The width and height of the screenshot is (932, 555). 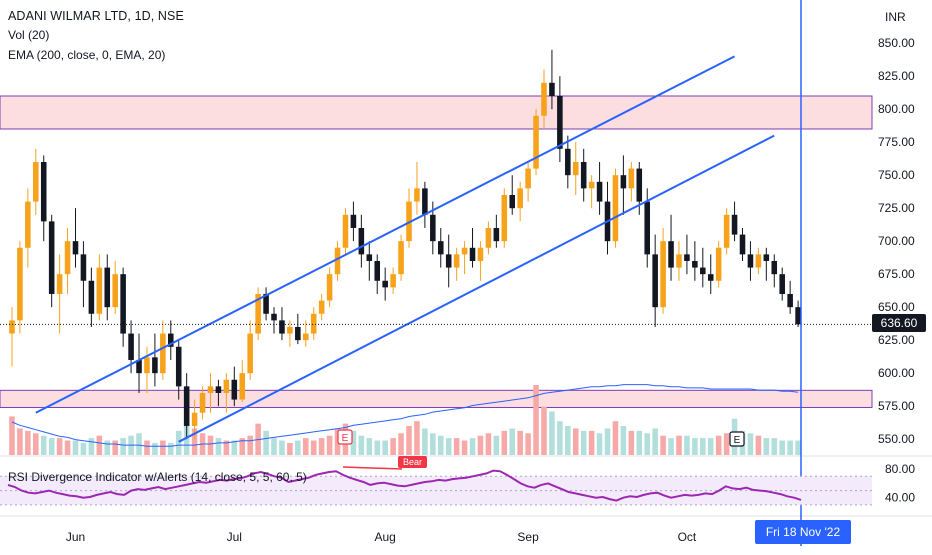 I want to click on ema-line, so click(x=405, y=415).